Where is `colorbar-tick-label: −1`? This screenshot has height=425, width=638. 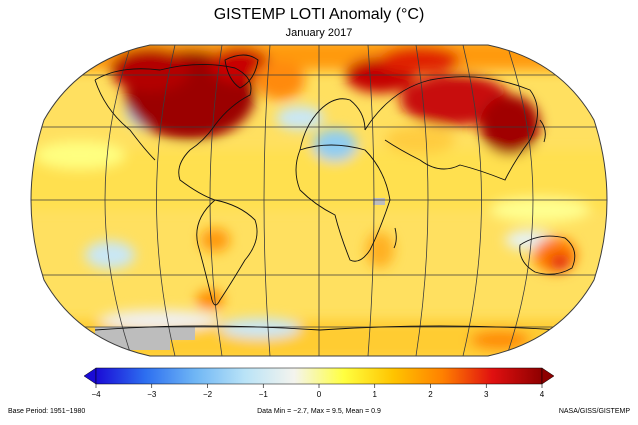 colorbar-tick-label: −1 is located at coordinates (264, 394).